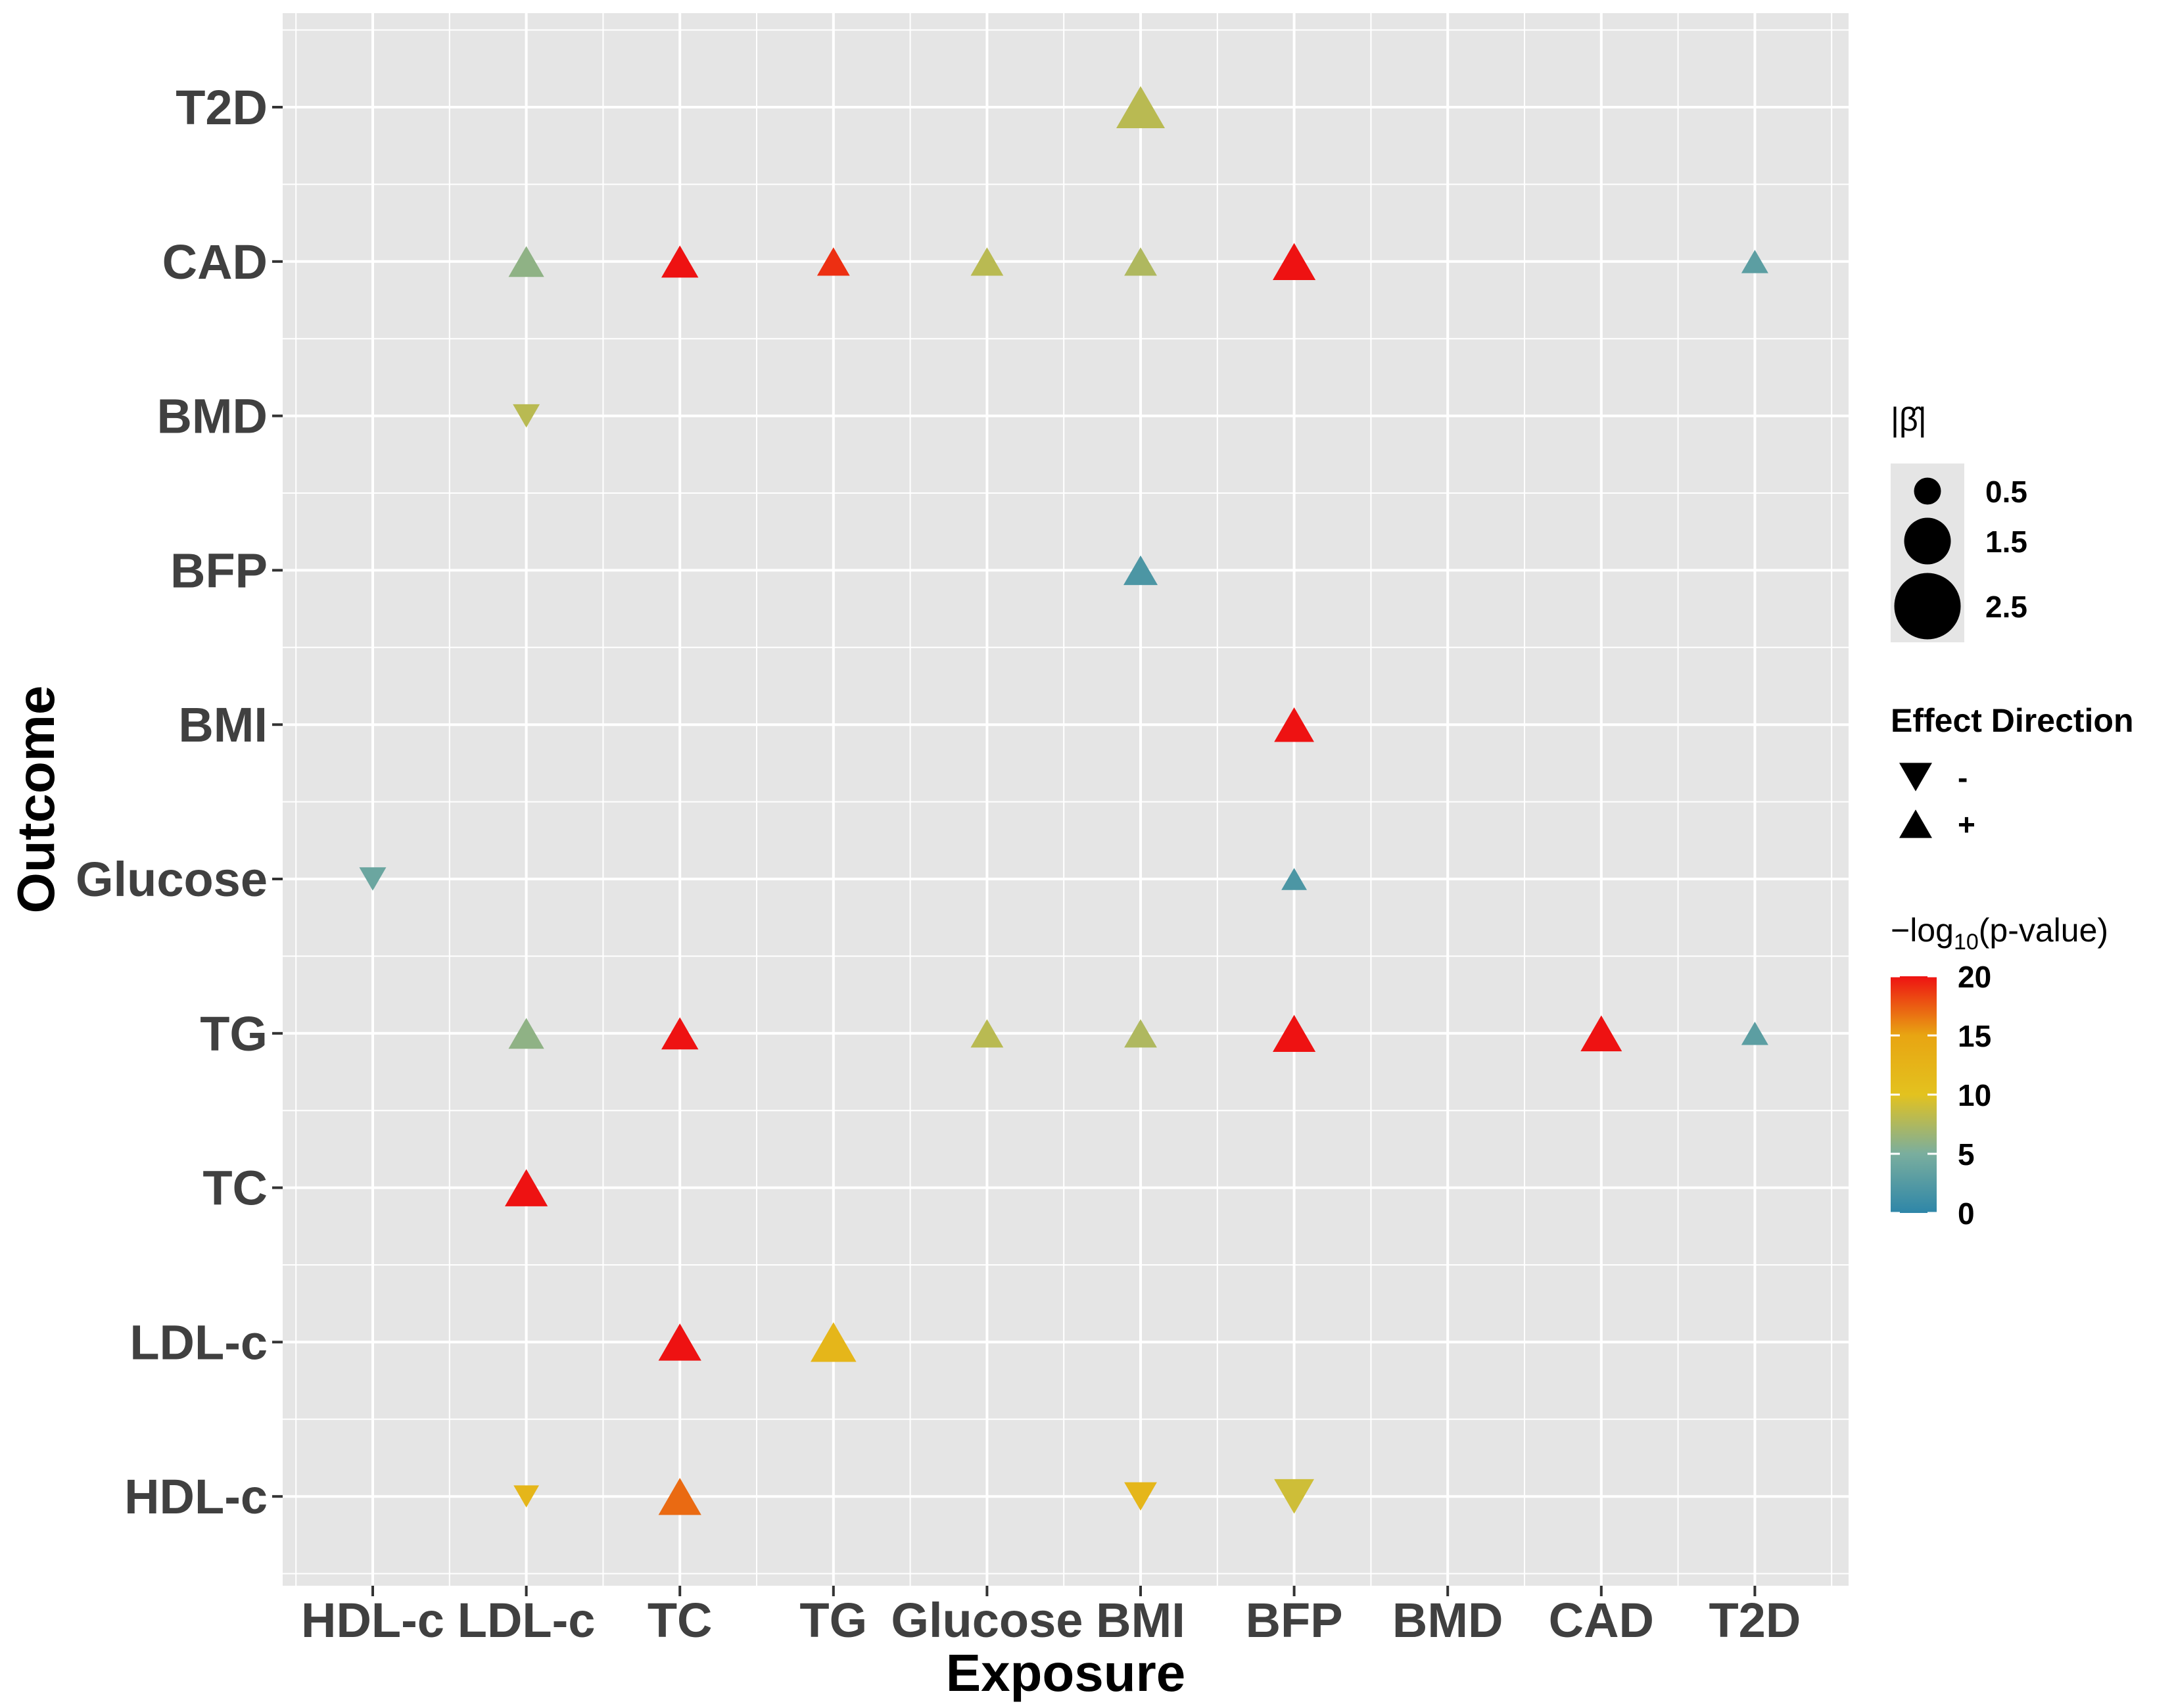 This screenshot has height=1708, width=2174. What do you see at coordinates (1294, 262) in the screenshot?
I see `point-bfp-to-cad` at bounding box center [1294, 262].